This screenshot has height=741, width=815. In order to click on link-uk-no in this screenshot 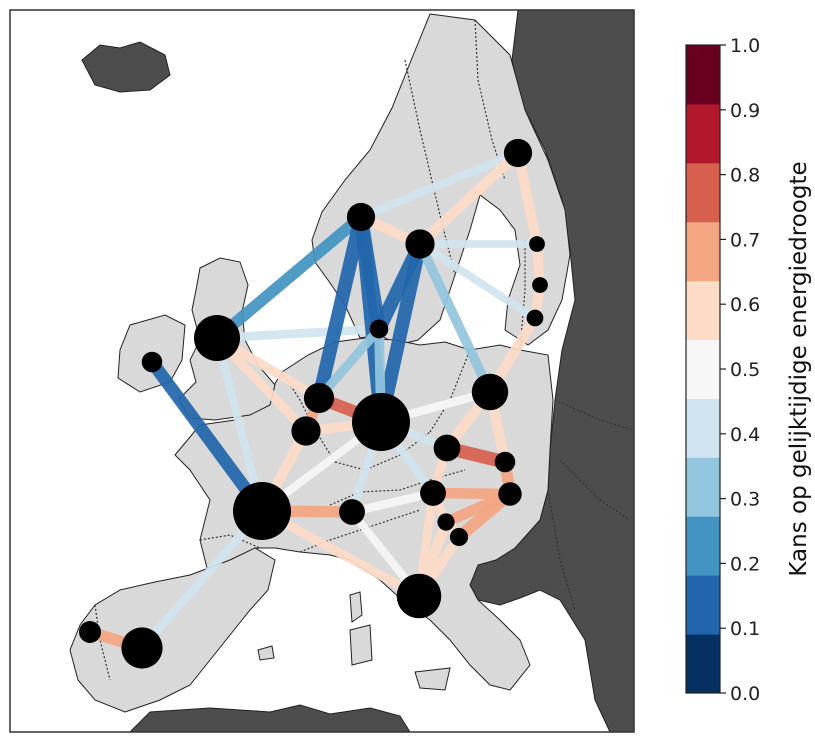, I will do `click(289, 277)`.